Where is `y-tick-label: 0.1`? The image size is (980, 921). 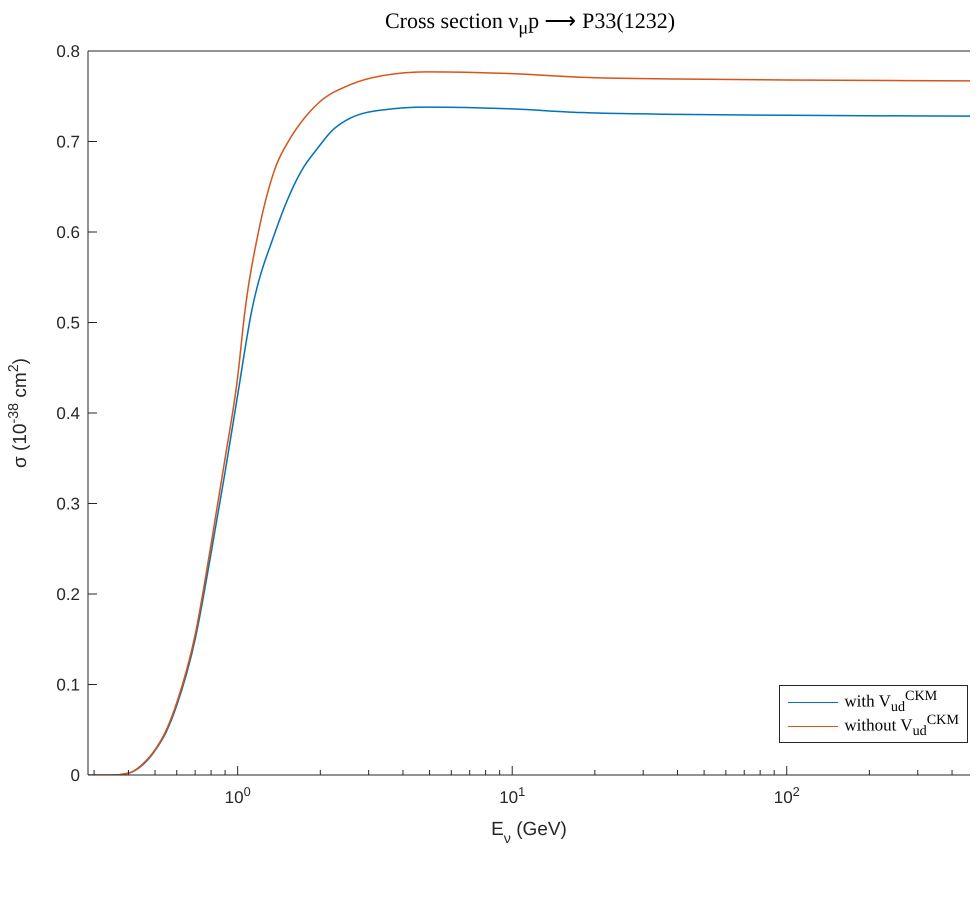
y-tick-label: 0.1 is located at coordinates (68, 685).